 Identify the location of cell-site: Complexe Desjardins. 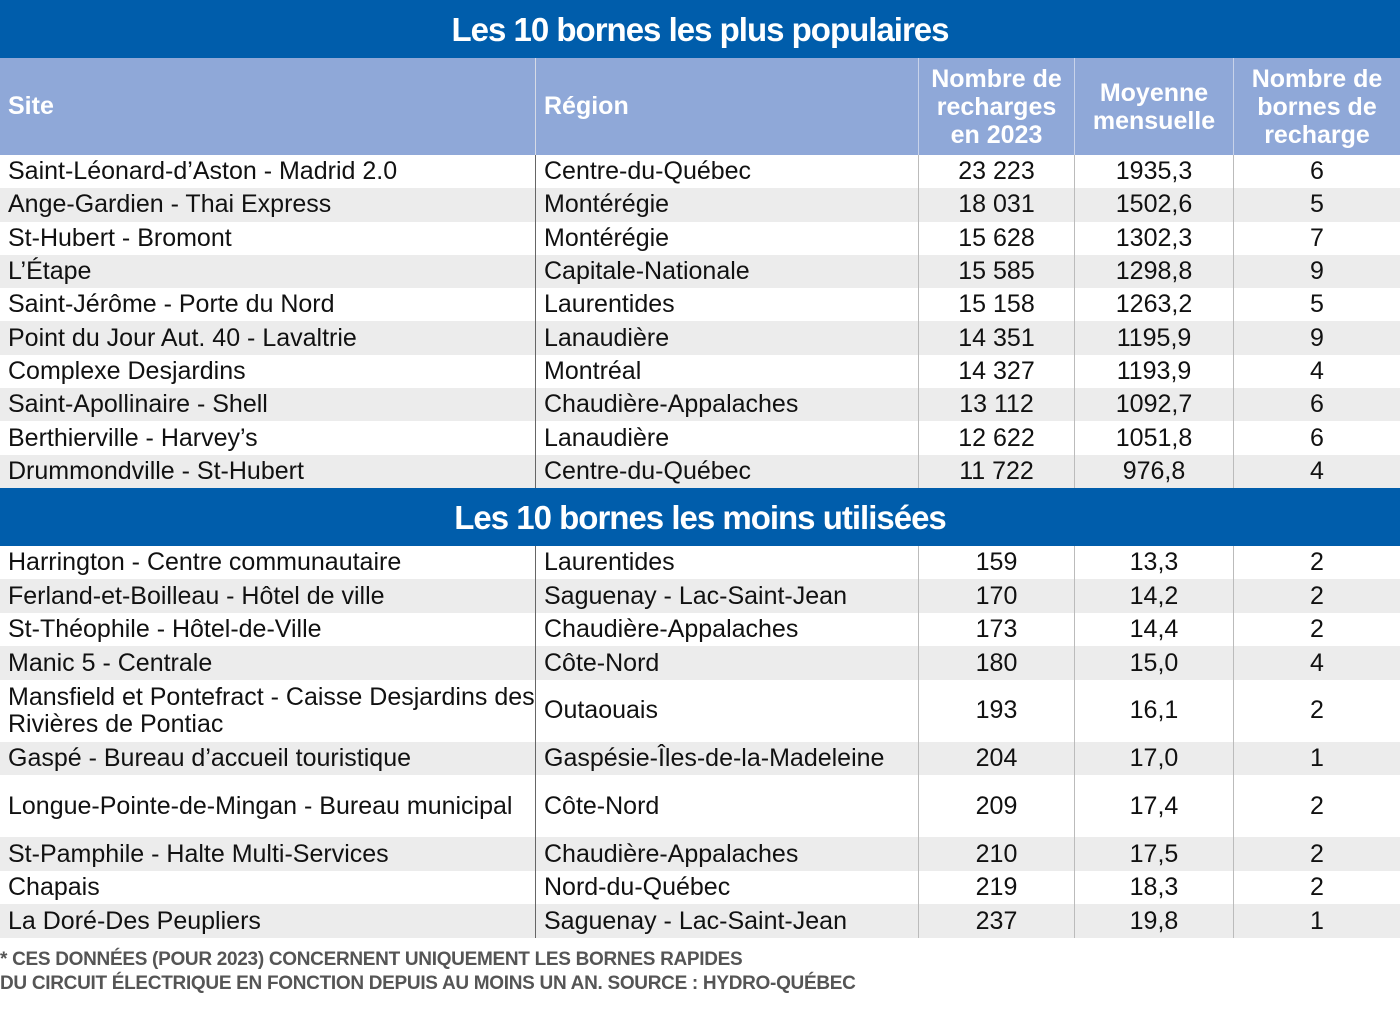
(127, 370).